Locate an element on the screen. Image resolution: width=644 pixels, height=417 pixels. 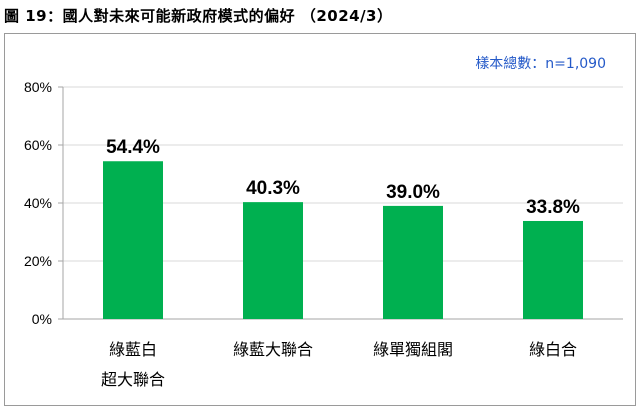
category-label: 綠藍白 is located at coordinates (133, 349).